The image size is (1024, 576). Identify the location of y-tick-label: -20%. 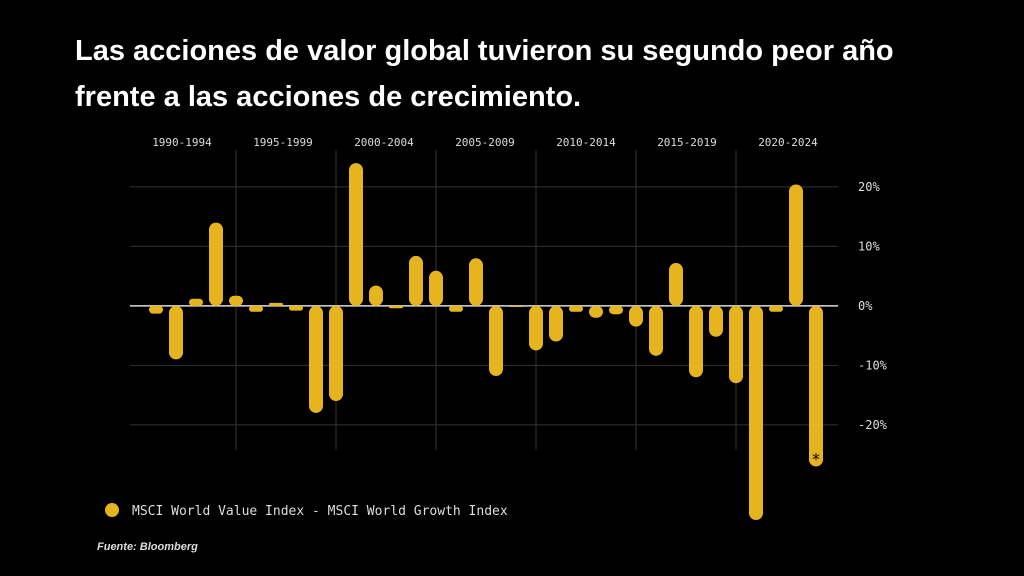
(873, 425).